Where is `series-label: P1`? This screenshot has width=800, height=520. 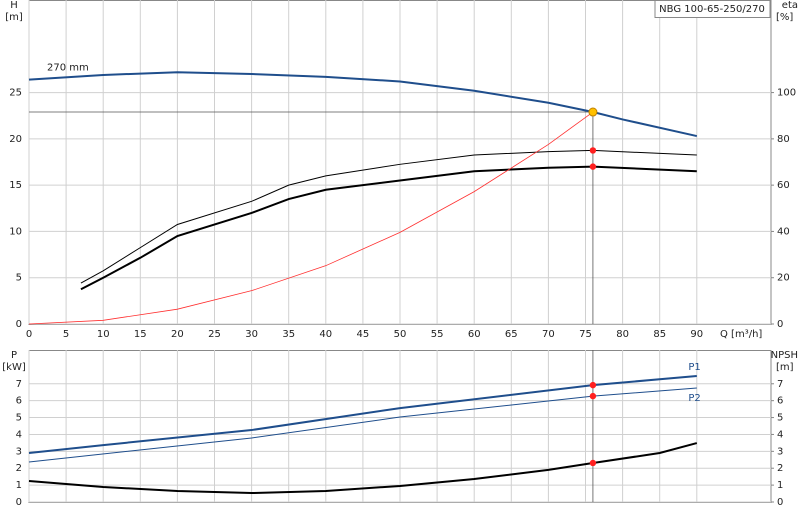
series-label: P1 is located at coordinates (694, 367).